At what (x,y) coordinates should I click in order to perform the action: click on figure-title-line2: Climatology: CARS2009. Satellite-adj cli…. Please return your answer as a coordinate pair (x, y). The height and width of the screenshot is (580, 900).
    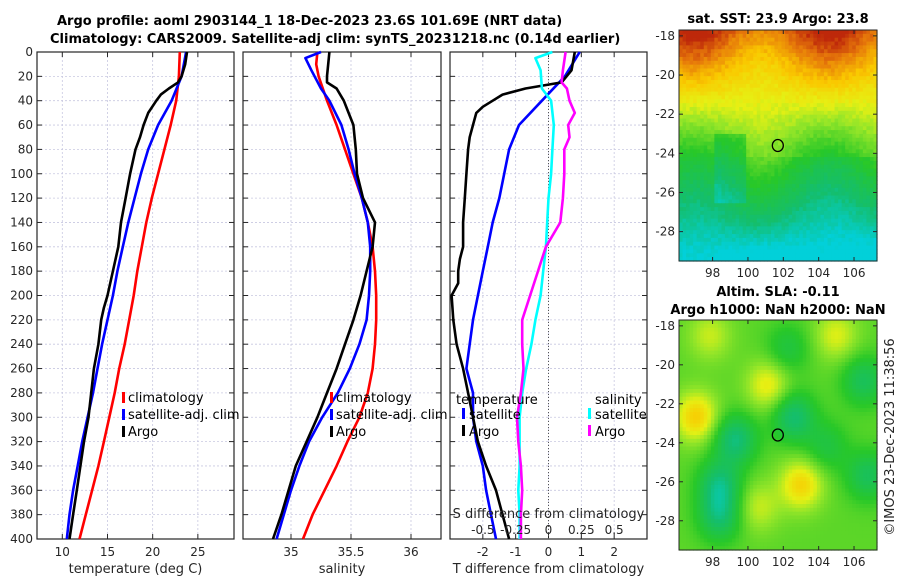
    Looking at the image, I should click on (335, 39).